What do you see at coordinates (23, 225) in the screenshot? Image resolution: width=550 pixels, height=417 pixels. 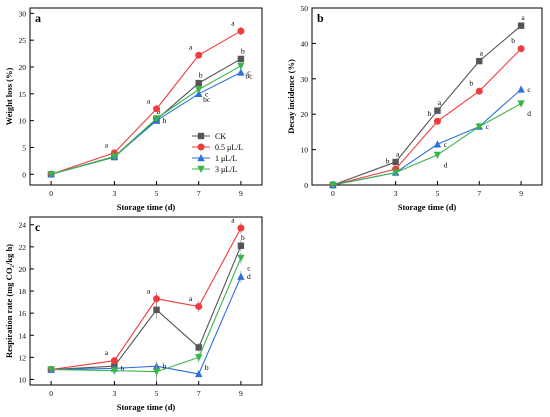 I see `y-tick-label: 24` at bounding box center [23, 225].